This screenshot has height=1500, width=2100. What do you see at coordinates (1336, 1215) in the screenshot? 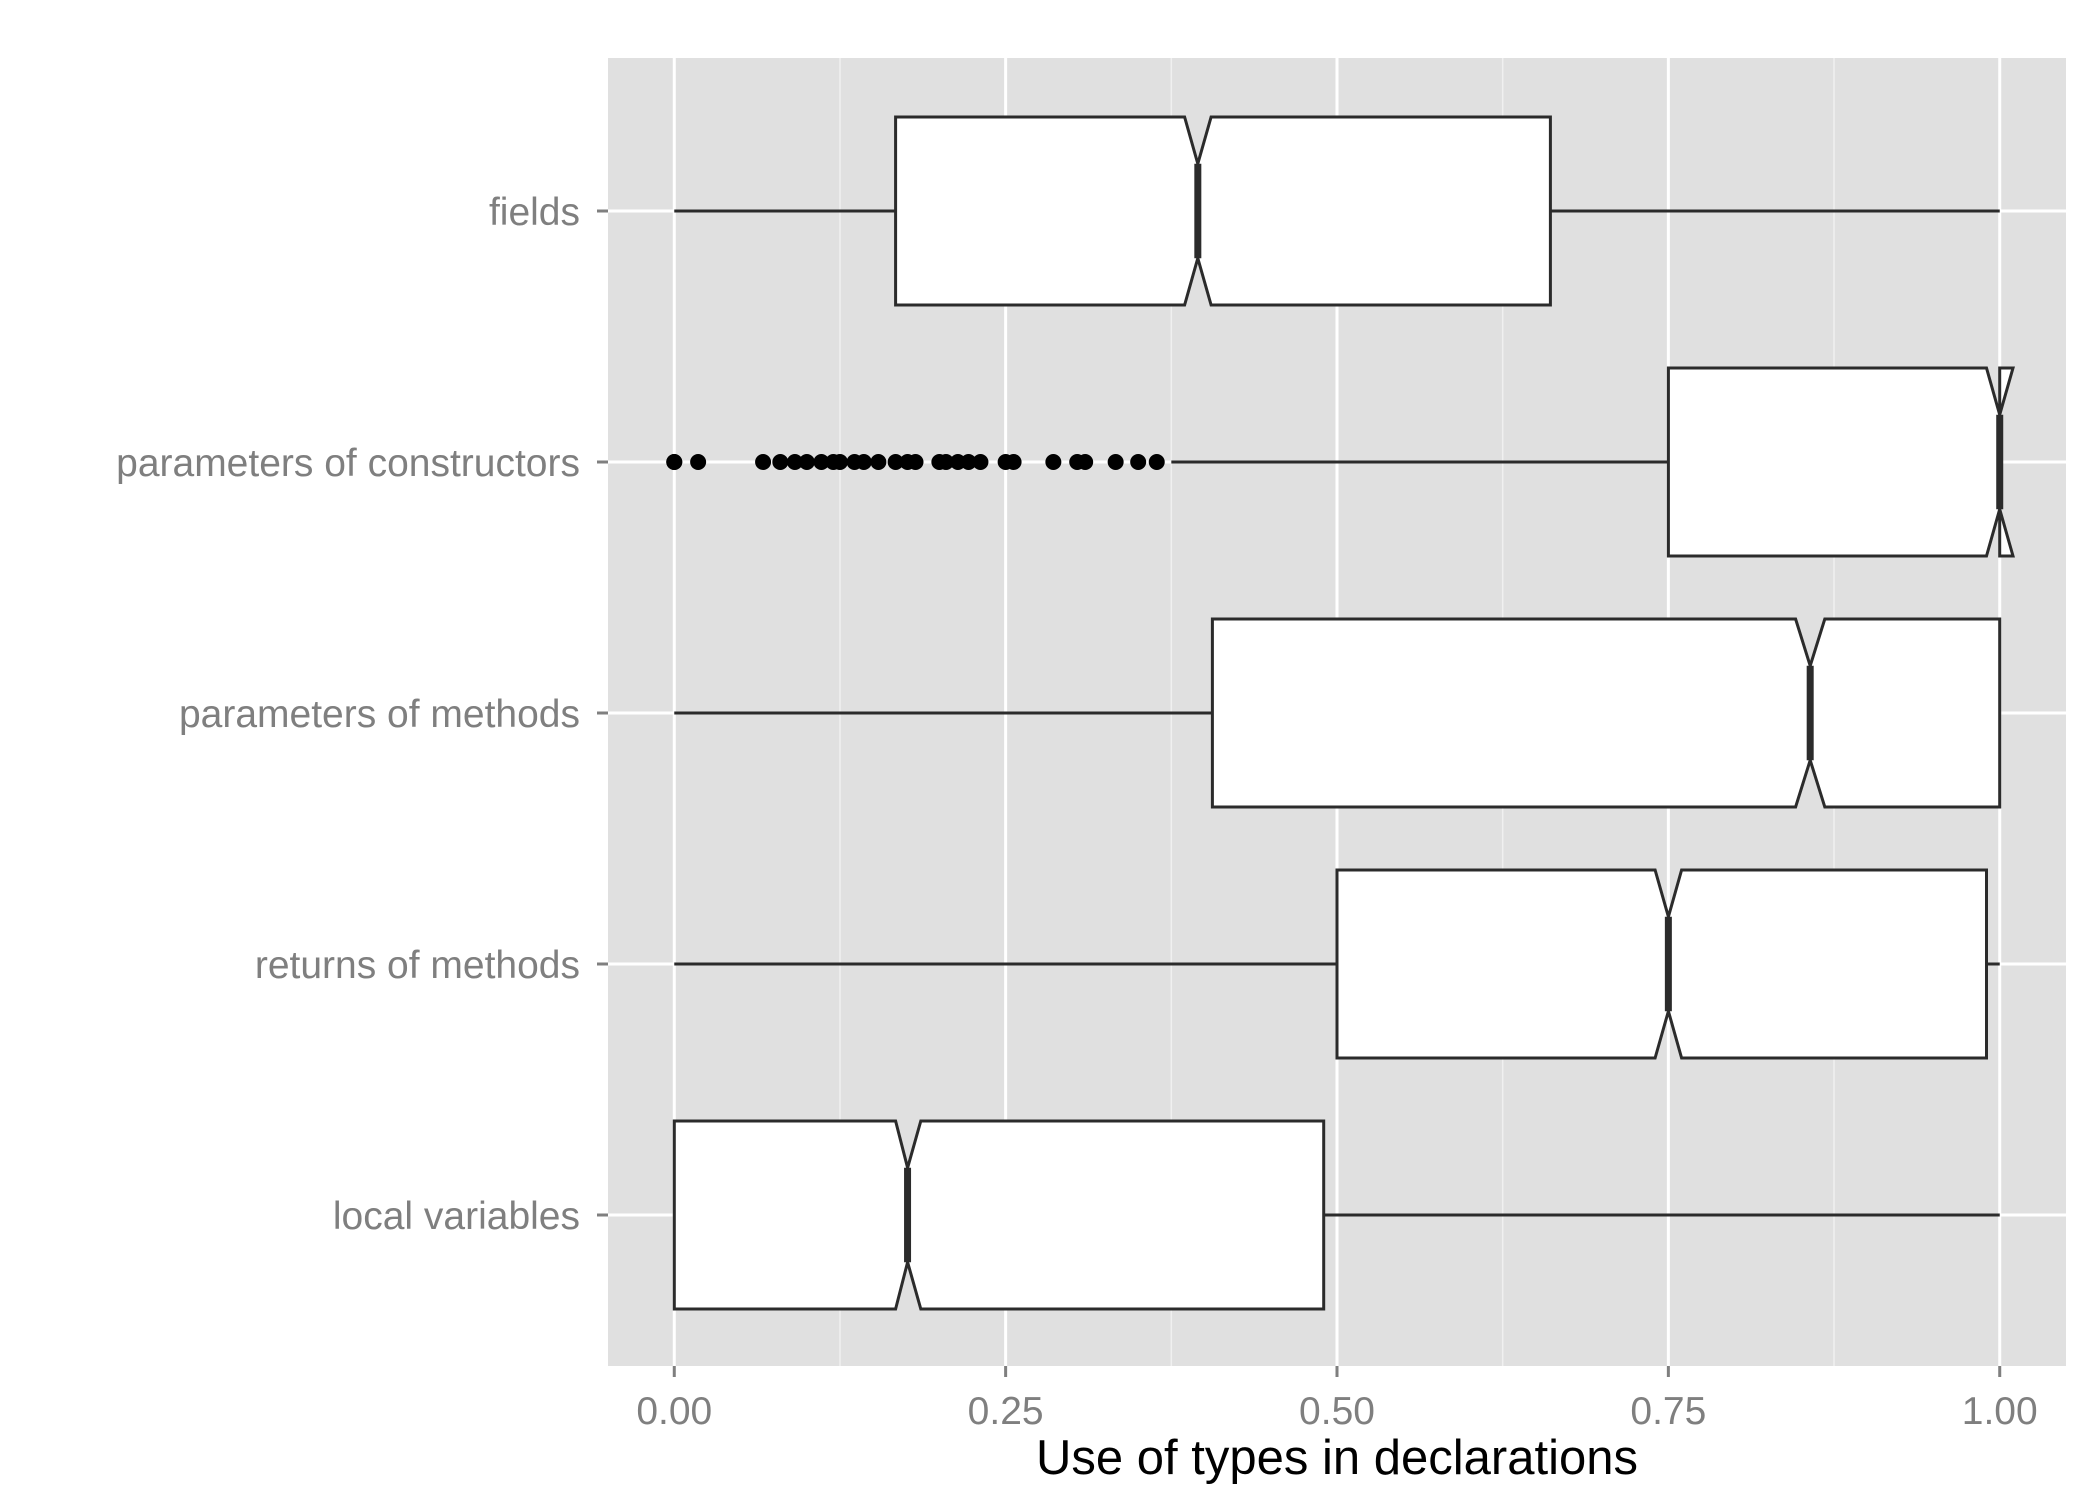
I see `box-local-variables` at bounding box center [1336, 1215].